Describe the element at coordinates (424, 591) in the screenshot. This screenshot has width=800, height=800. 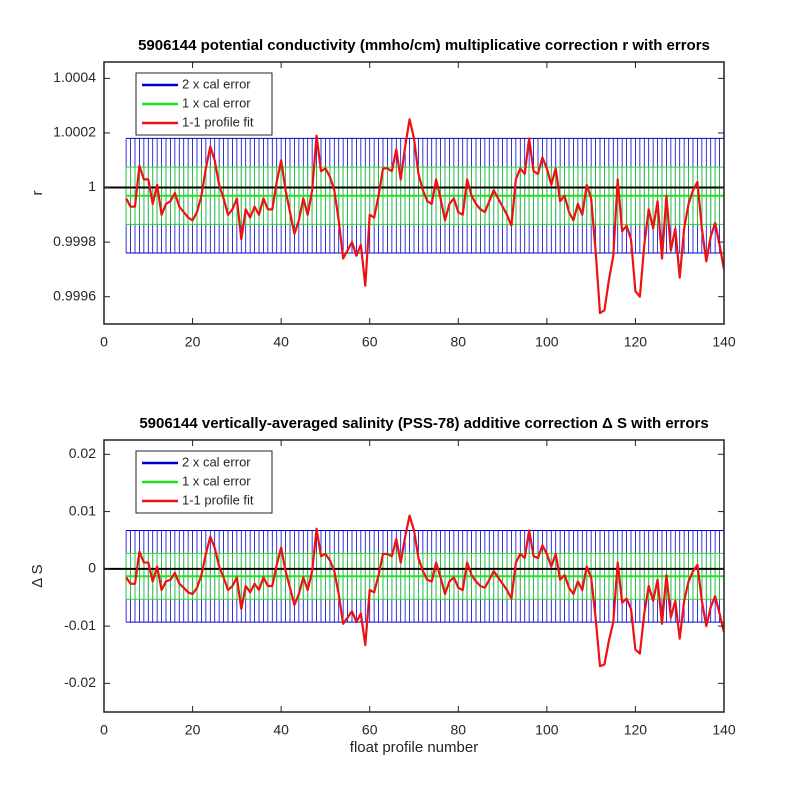
I see `fit-line` at that location.